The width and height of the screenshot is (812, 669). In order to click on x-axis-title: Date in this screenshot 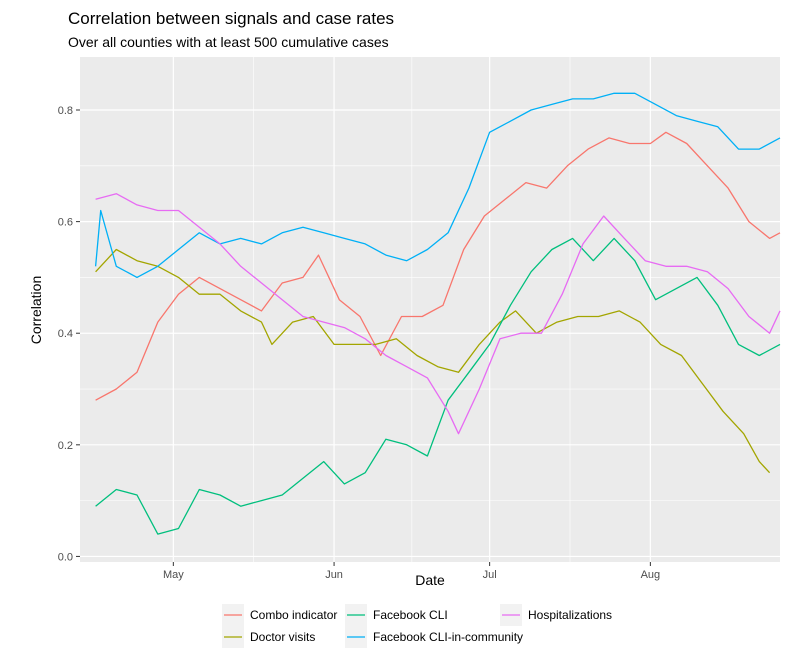, I will do `click(430, 580)`.